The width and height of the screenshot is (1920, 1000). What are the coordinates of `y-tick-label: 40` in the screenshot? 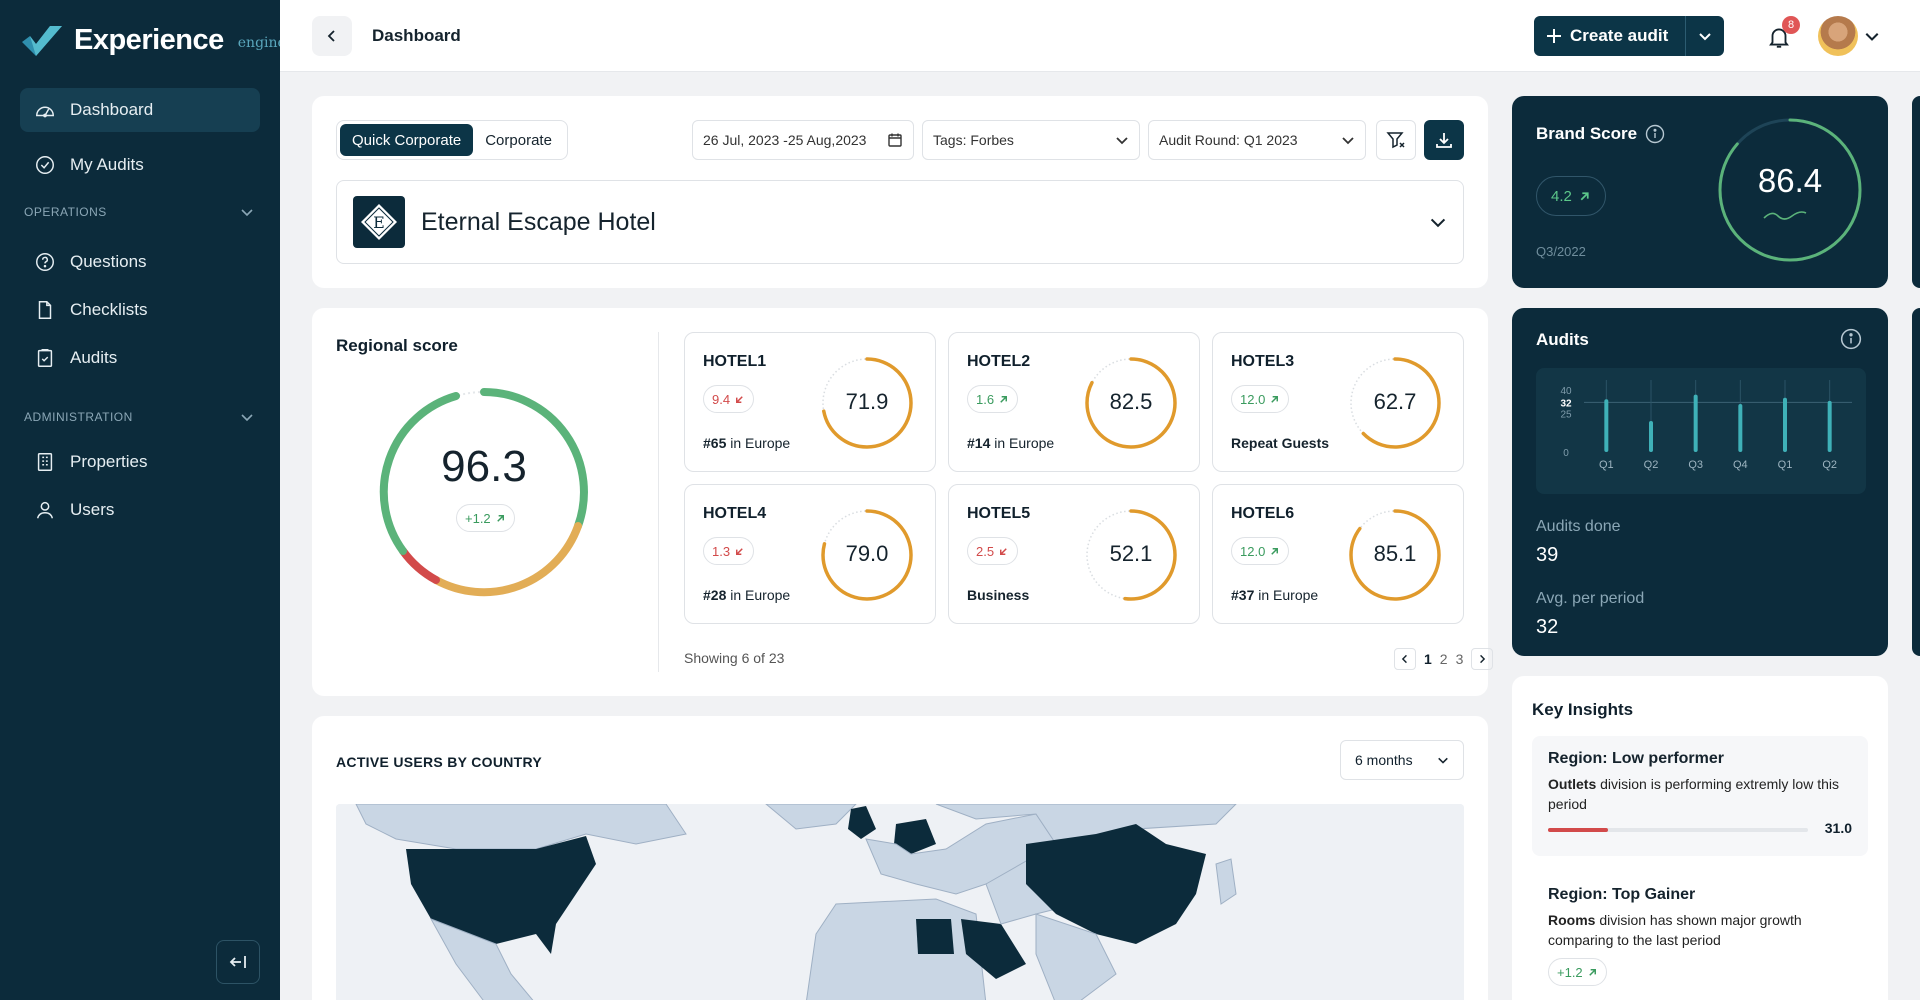 It's located at (1566, 391).